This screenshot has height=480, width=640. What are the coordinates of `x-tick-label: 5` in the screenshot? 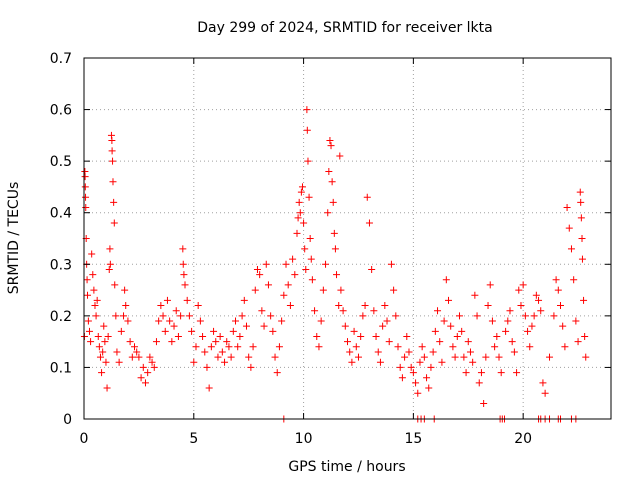 It's located at (193, 439).